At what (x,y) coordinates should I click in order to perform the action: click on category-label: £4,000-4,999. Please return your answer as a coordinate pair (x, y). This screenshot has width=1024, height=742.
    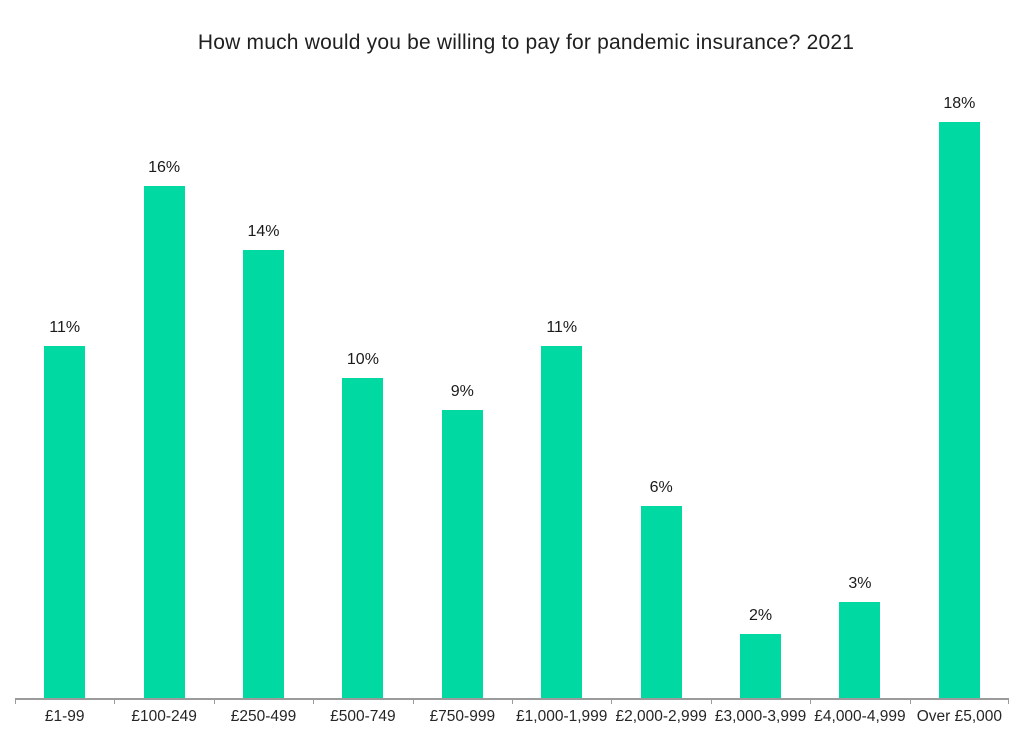
    Looking at the image, I should click on (860, 716).